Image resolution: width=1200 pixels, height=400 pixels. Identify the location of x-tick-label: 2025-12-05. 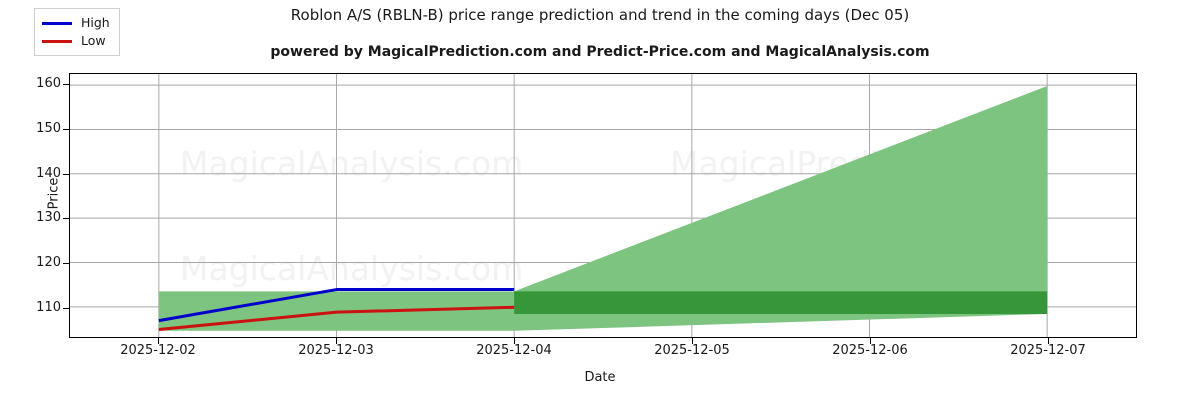
(692, 350).